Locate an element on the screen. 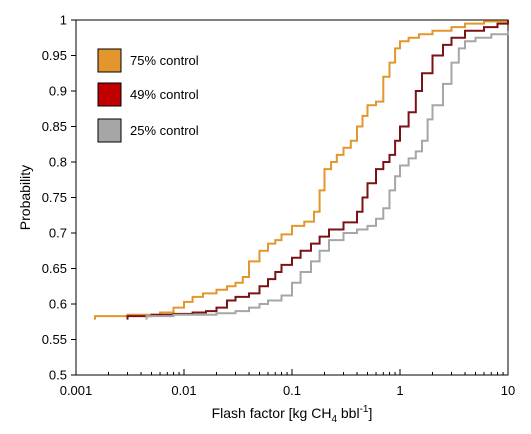 This screenshot has width=531, height=434. x-axis-title: Flash factor [kg CH4 bbl-1] is located at coordinates (292, 414).